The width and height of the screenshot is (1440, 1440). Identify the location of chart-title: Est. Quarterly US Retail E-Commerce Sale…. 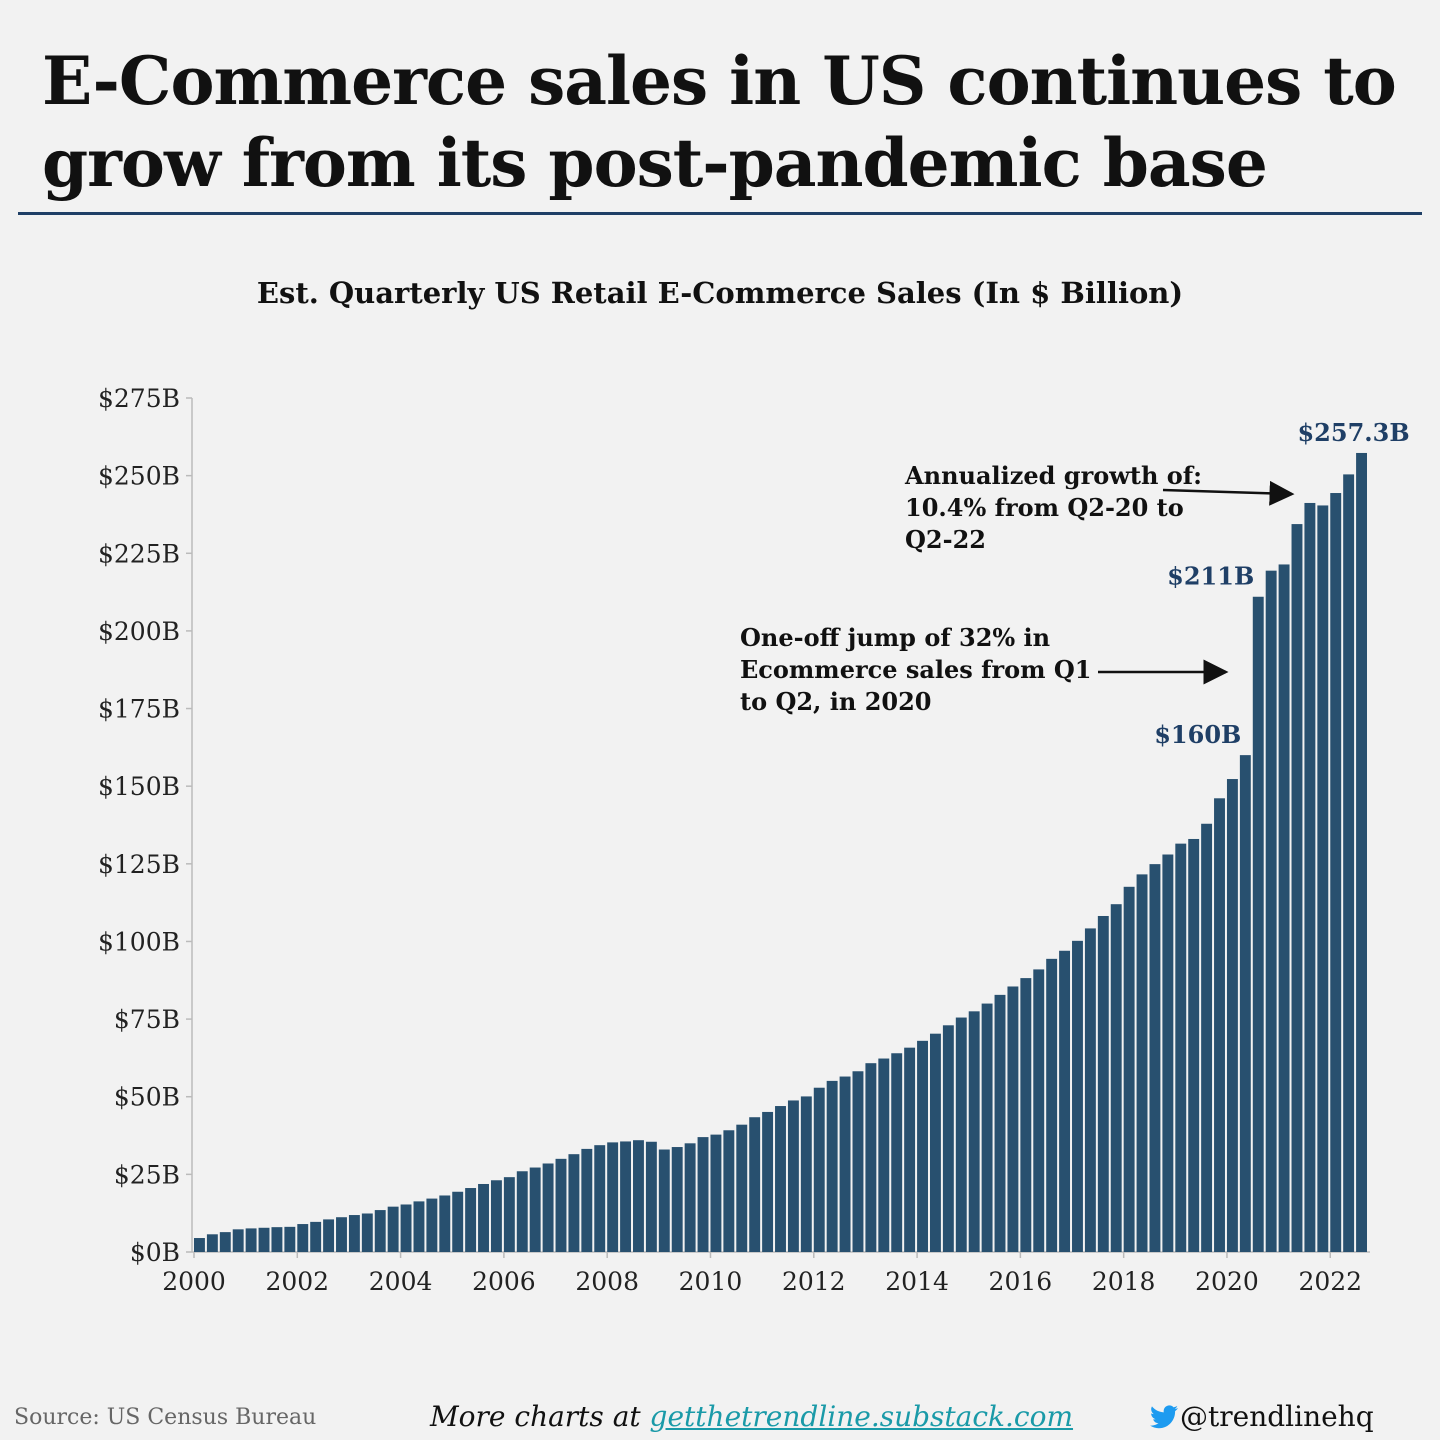
(720, 293).